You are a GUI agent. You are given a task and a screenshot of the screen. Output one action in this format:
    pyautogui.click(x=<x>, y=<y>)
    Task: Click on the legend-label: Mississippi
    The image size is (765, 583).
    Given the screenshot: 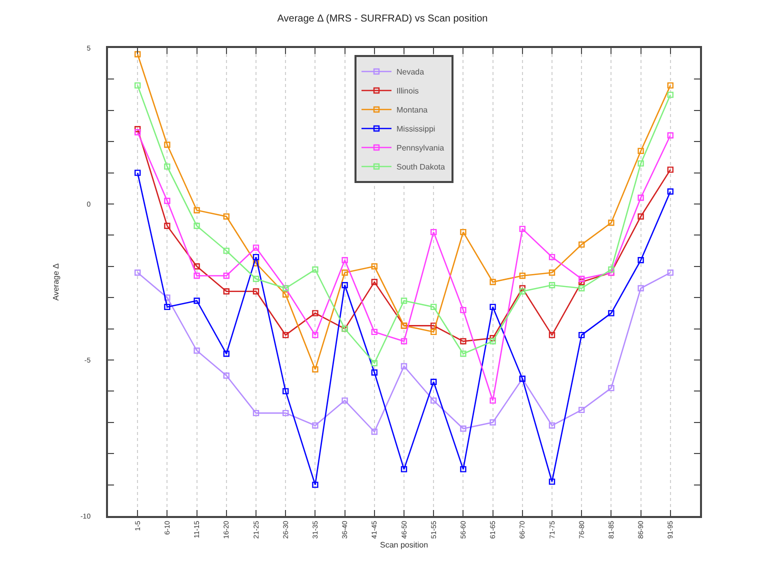 What is the action you would take?
    pyautogui.click(x=416, y=129)
    